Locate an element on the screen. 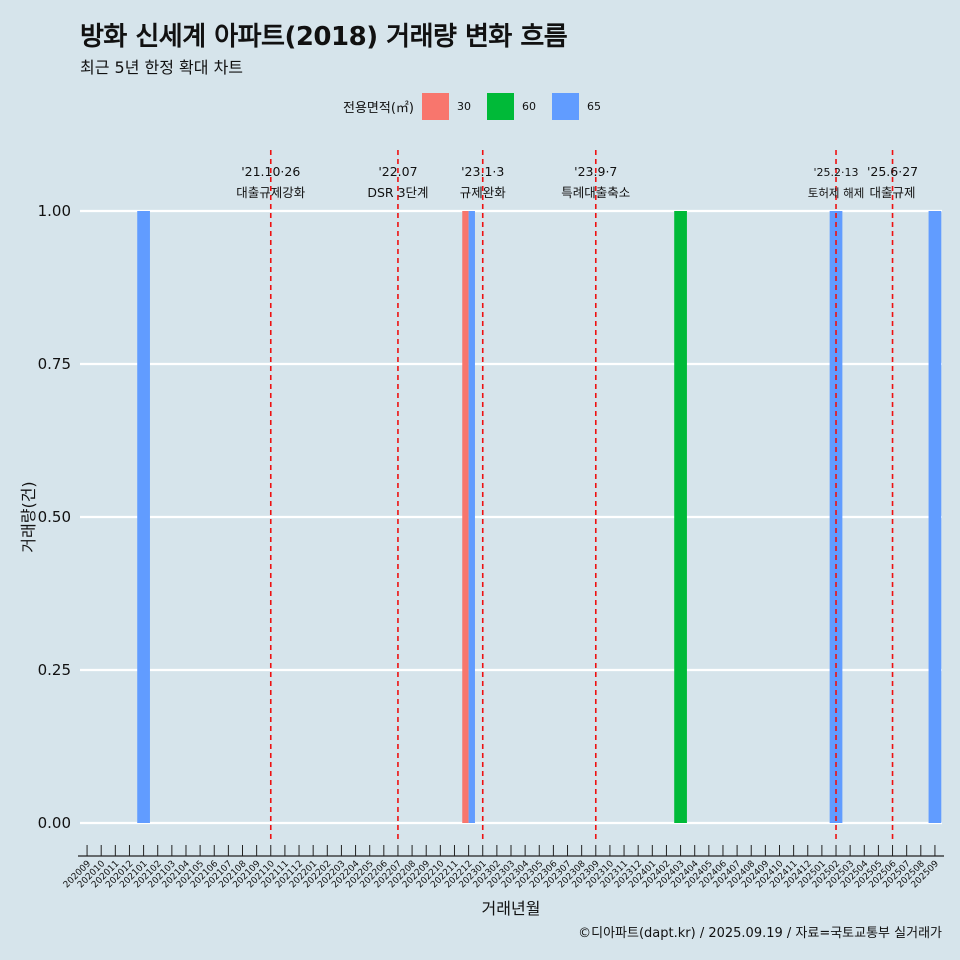 Image resolution: width=960 pixels, height=960 pixels. event-date-label: '23.1·3 is located at coordinates (482, 171).